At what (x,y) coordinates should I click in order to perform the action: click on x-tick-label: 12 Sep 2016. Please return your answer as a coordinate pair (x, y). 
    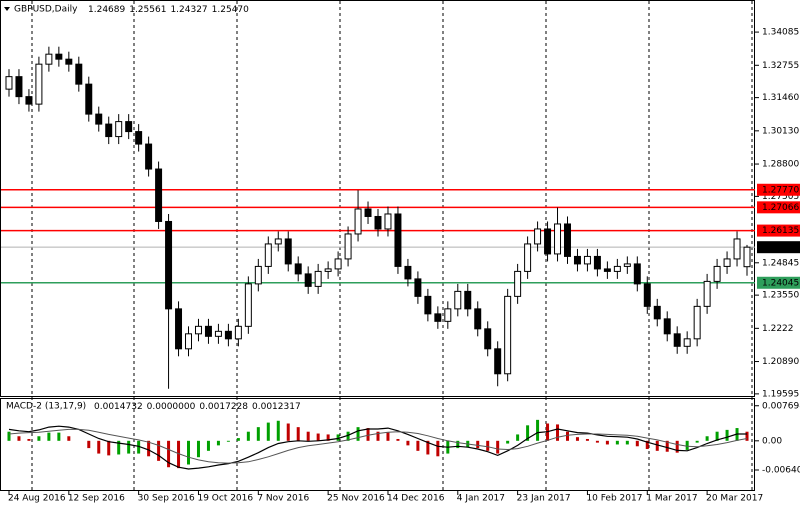
    Looking at the image, I should click on (96, 499).